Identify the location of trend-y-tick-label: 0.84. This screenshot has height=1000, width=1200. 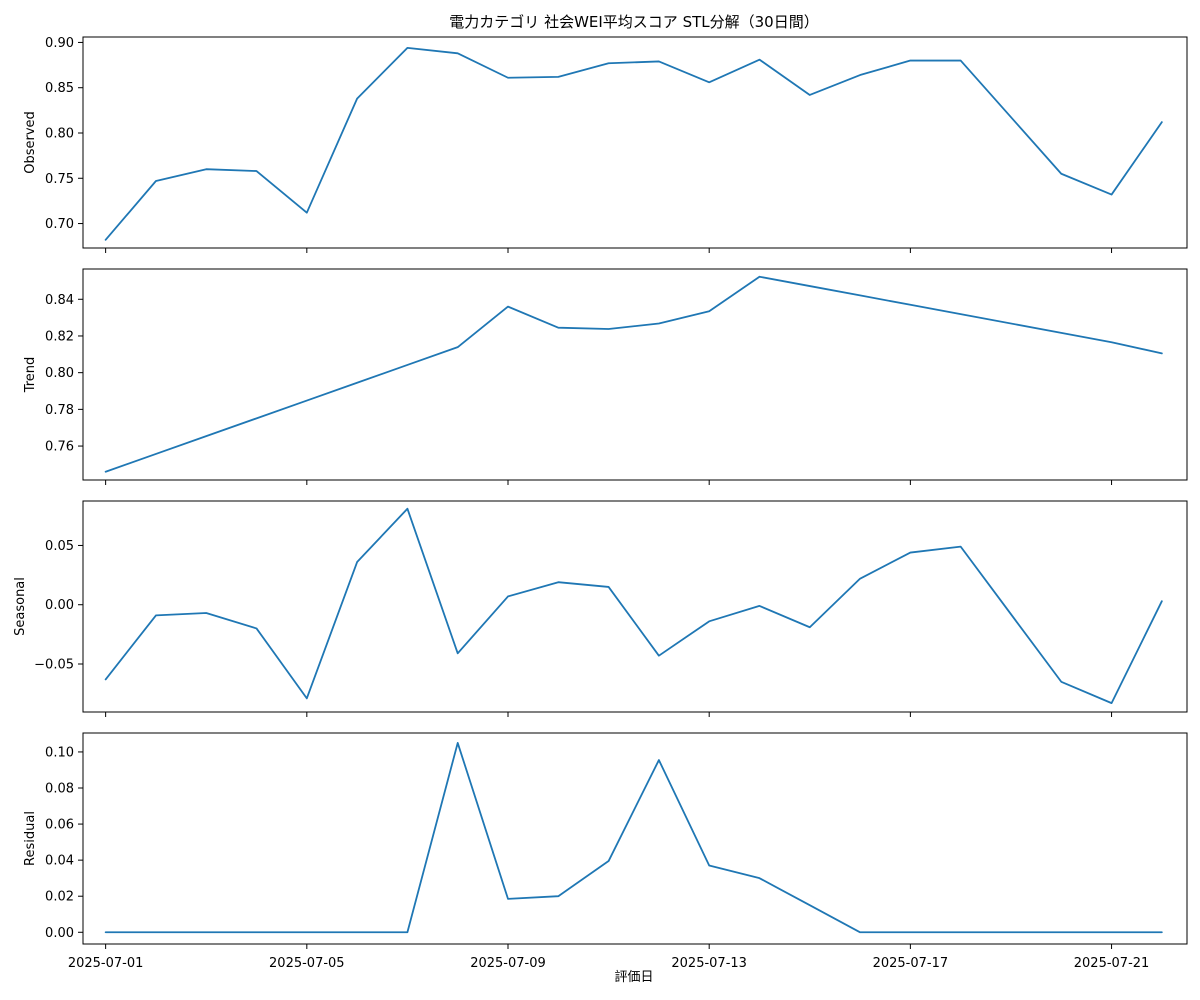
(59, 300).